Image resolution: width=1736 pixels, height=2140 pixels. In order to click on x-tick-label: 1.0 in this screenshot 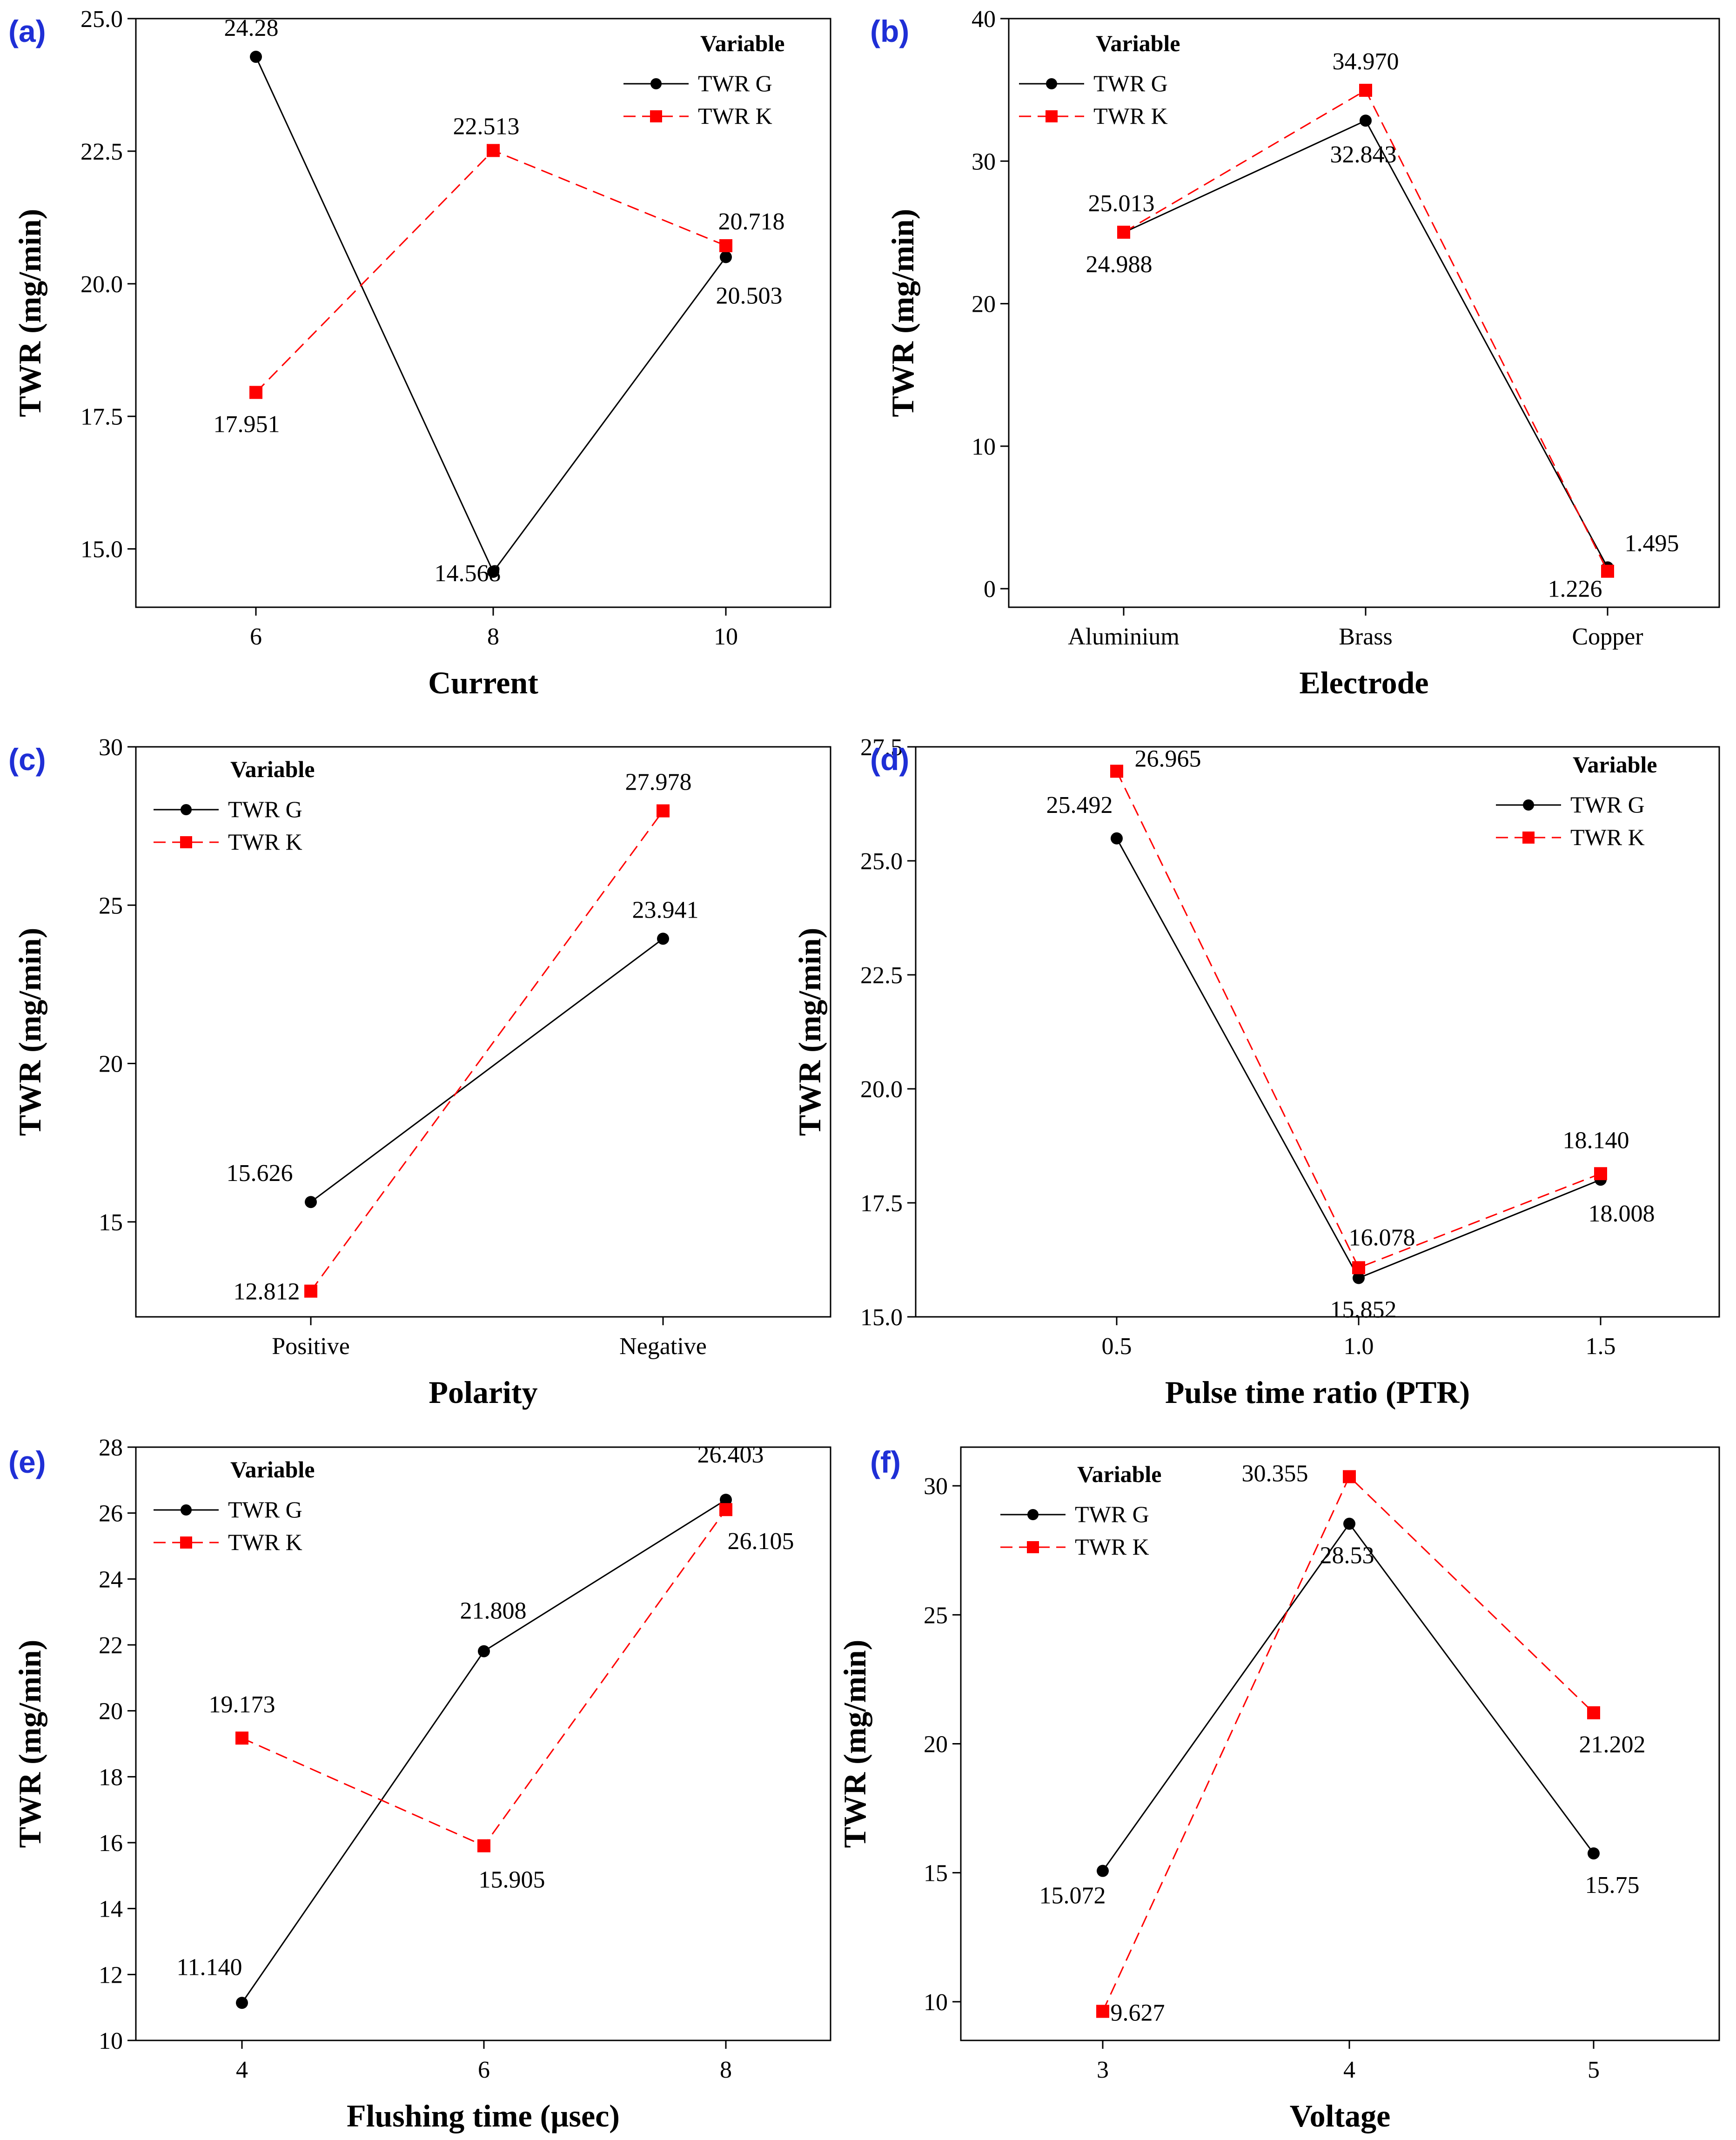, I will do `click(1359, 1346)`.